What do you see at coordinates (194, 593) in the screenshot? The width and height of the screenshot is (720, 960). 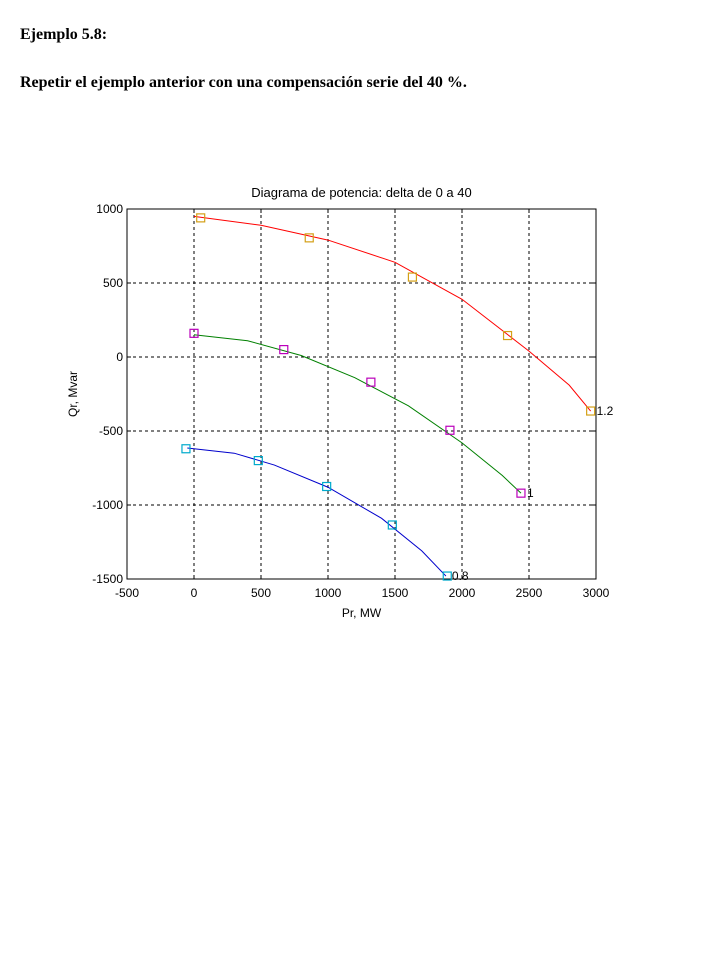 I see `x-tick-label: 0` at bounding box center [194, 593].